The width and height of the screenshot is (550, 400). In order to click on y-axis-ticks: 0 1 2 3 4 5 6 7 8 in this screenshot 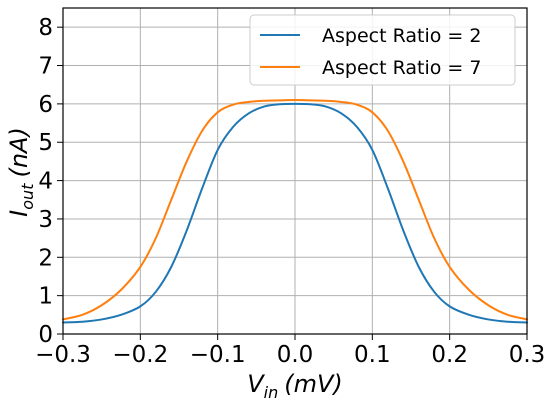, I will do `click(50, 181)`.